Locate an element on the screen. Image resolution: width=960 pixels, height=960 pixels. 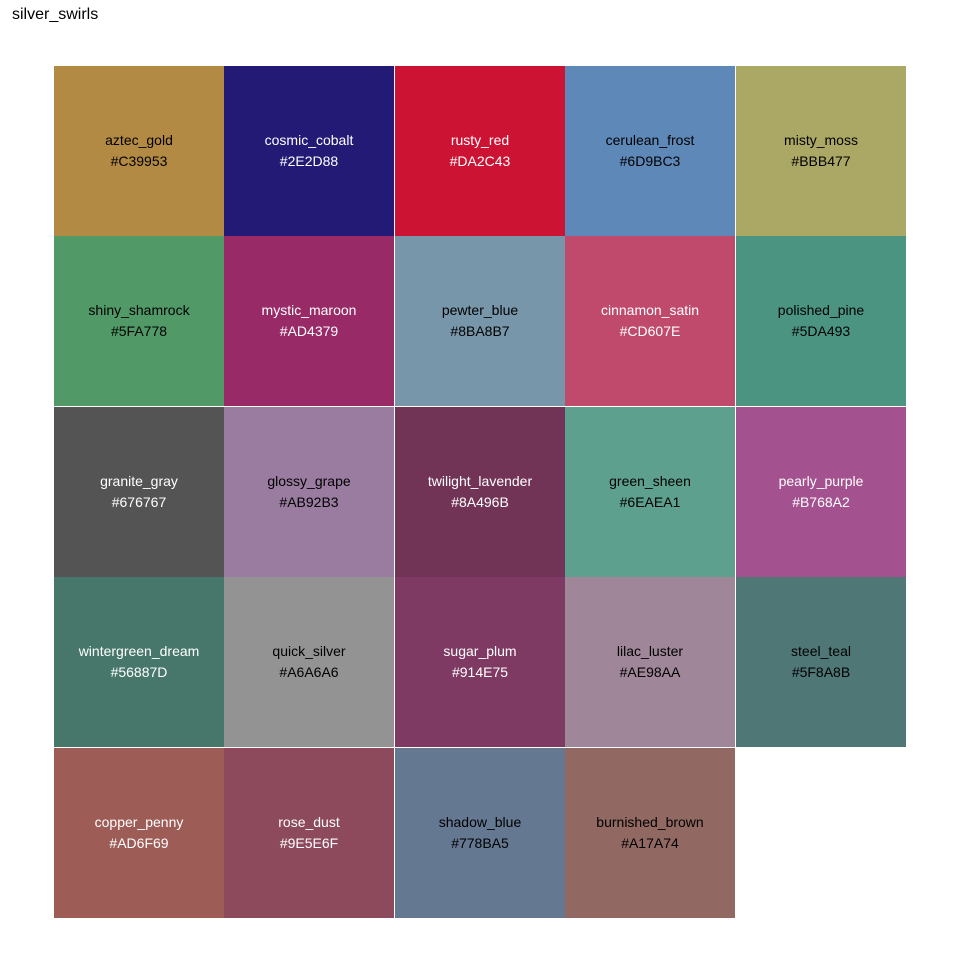
swatch-name-label: polished_pine is located at coordinates (821, 310).